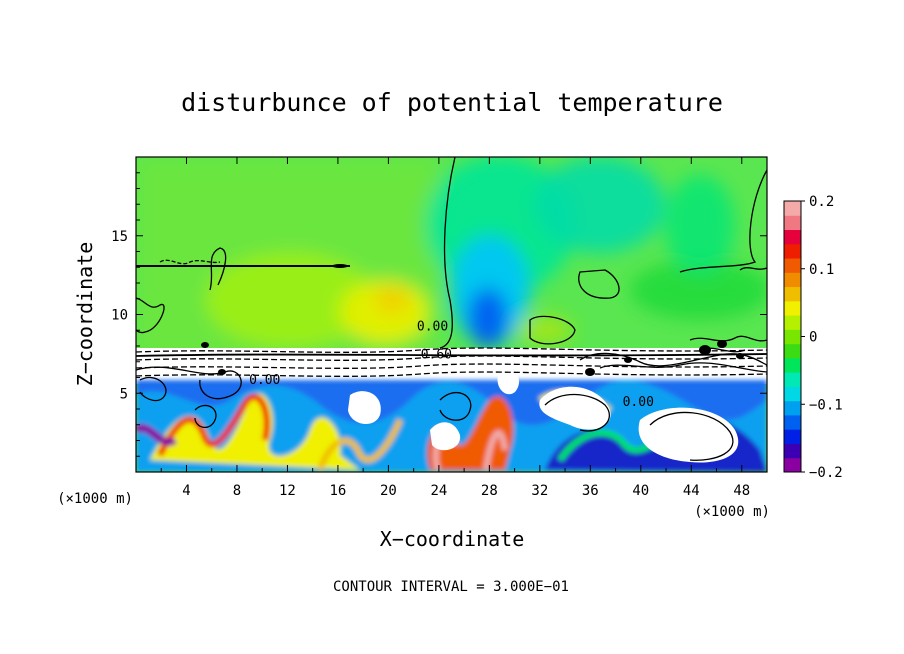 The width and height of the screenshot is (904, 654). I want to click on x-tick-label: 8, so click(237, 491).